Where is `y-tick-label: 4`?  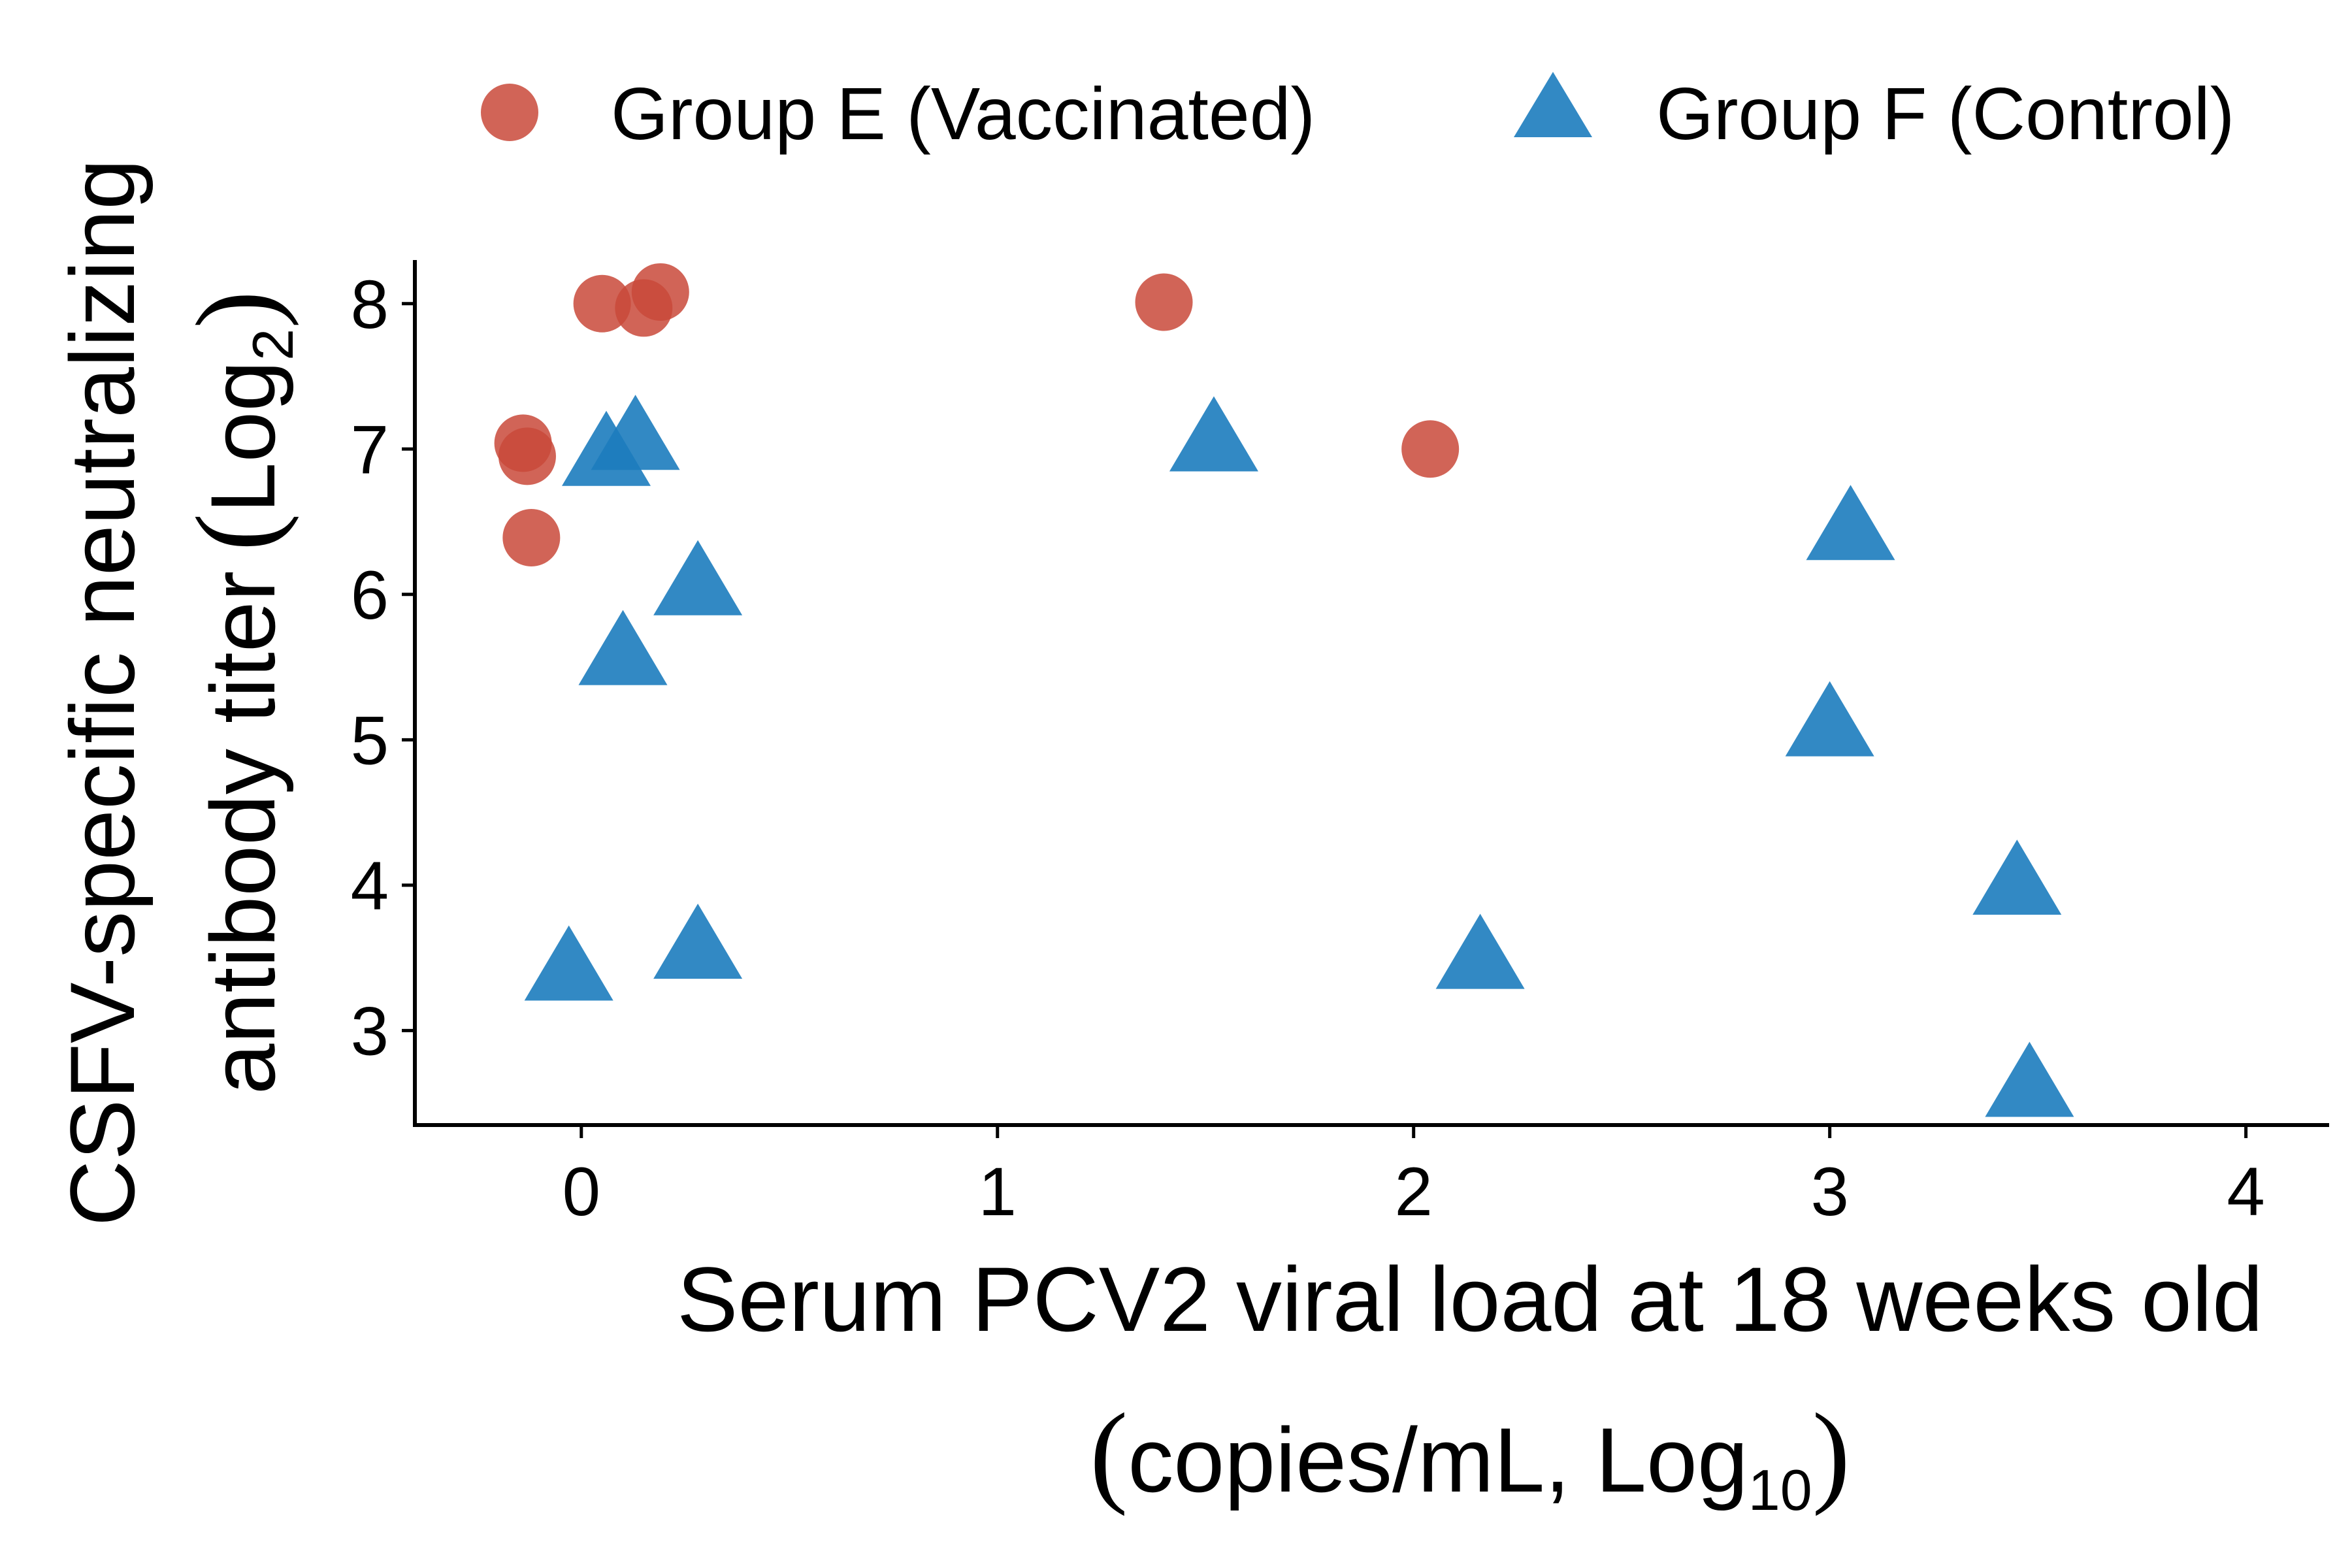
y-tick-label: 4 is located at coordinates (370, 886).